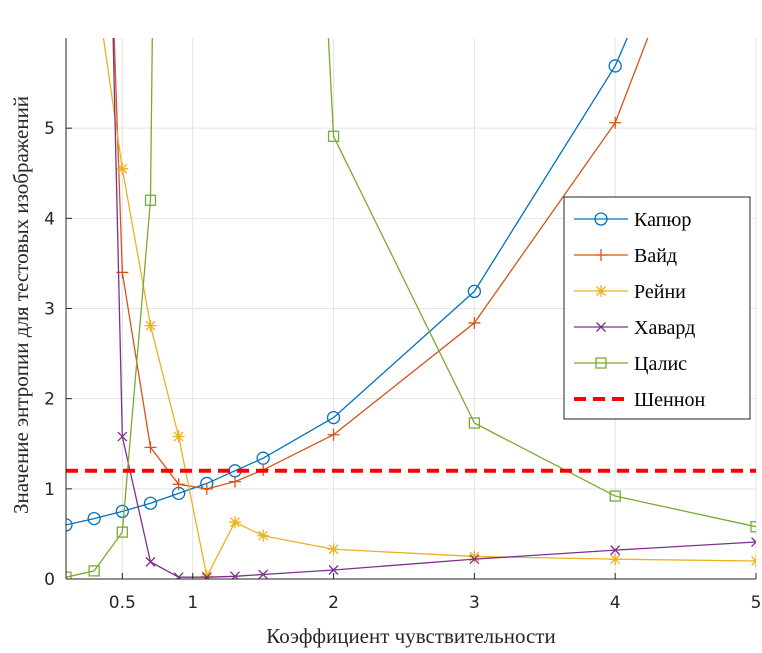  What do you see at coordinates (49, 310) in the screenshot?
I see `y-tick-label: 3` at bounding box center [49, 310].